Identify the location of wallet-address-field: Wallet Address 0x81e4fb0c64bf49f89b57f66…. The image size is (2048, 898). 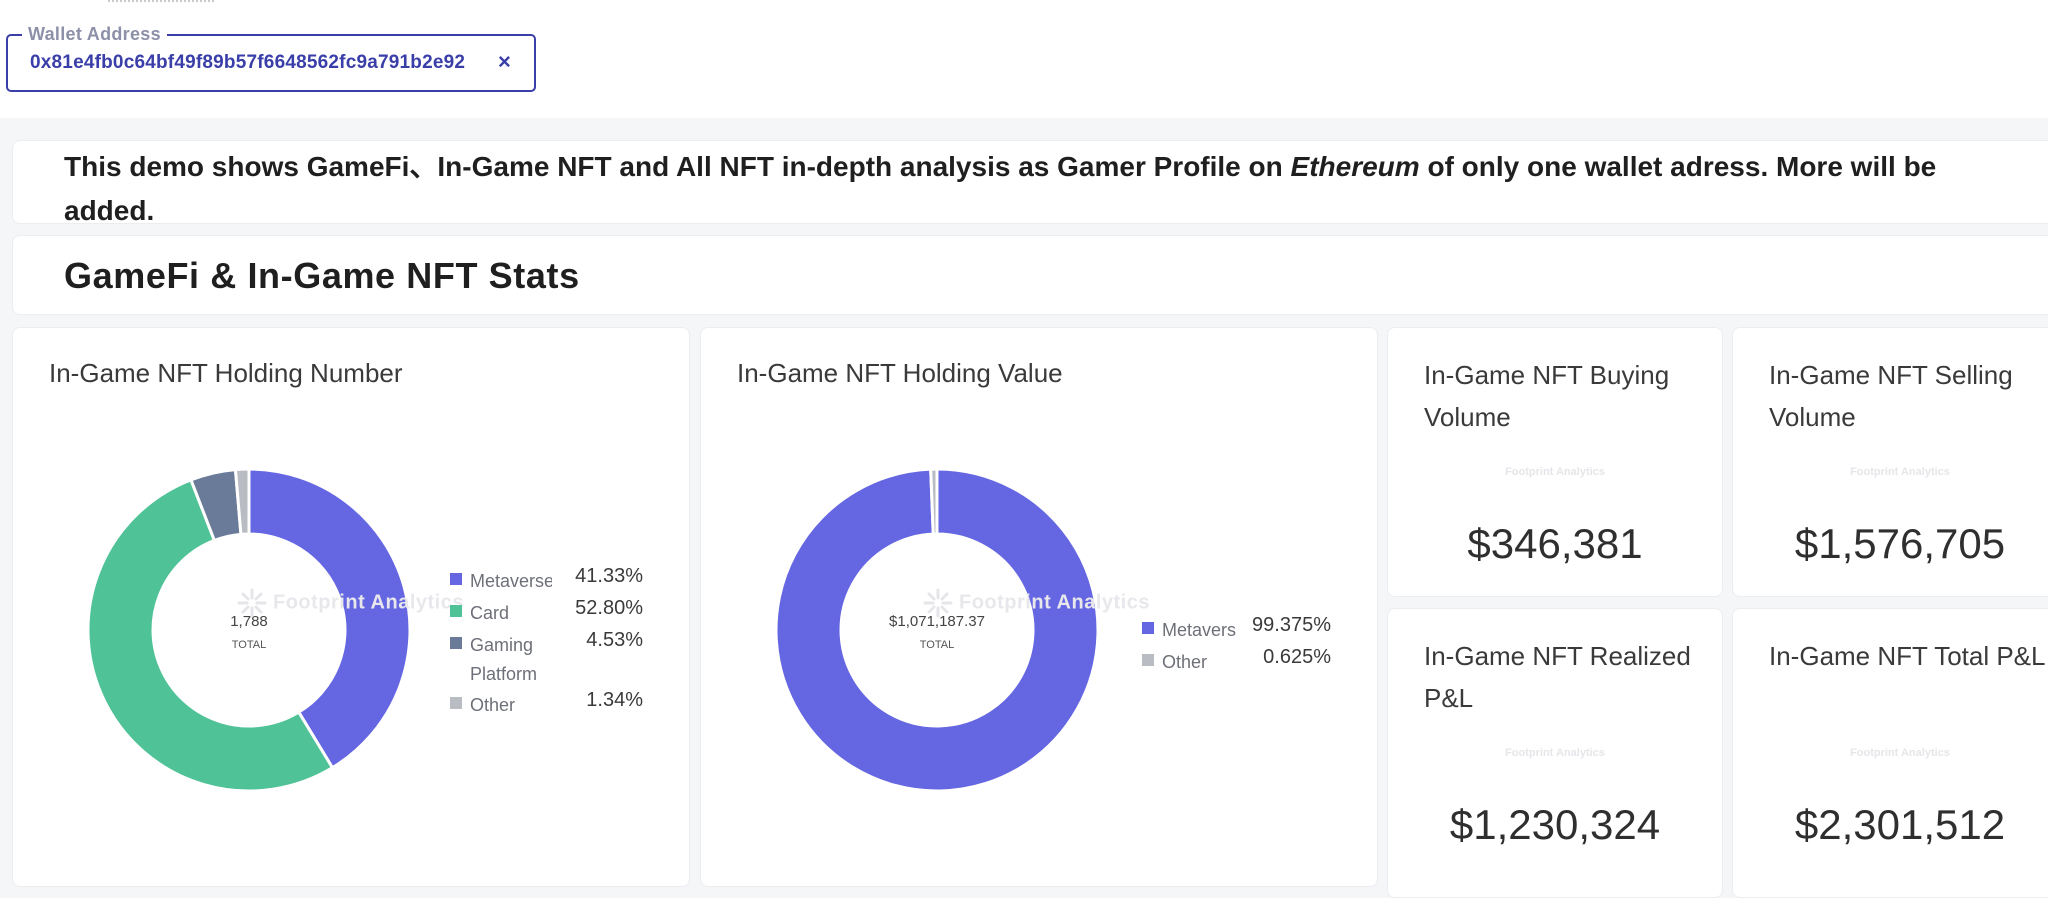
(271, 58).